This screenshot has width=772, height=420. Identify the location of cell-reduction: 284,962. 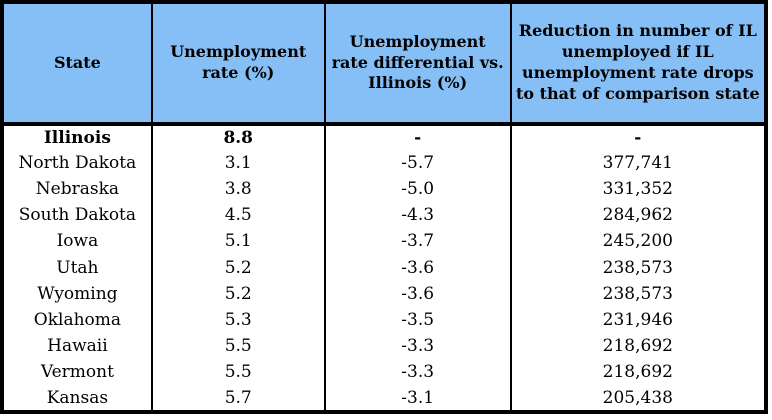
(638, 215).